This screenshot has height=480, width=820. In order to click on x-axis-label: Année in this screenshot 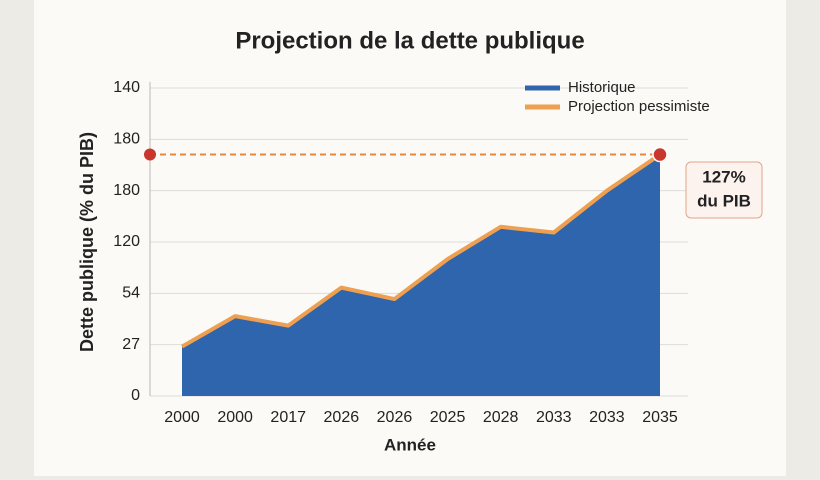, I will do `click(410, 444)`.